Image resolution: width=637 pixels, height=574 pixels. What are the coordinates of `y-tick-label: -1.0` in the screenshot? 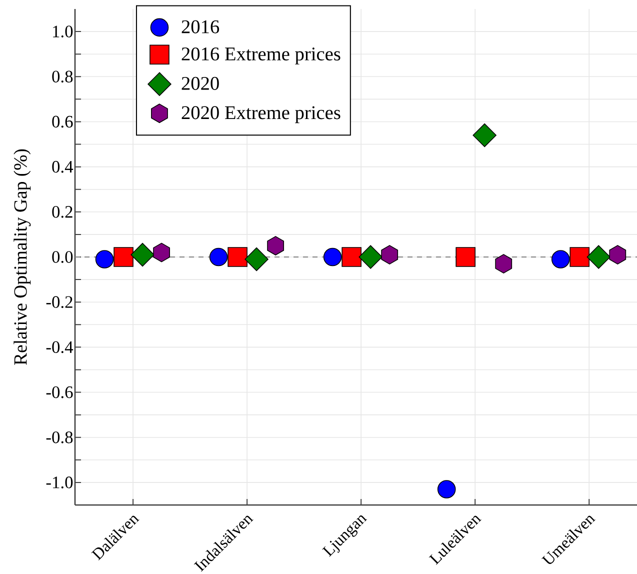 It's located at (59, 482).